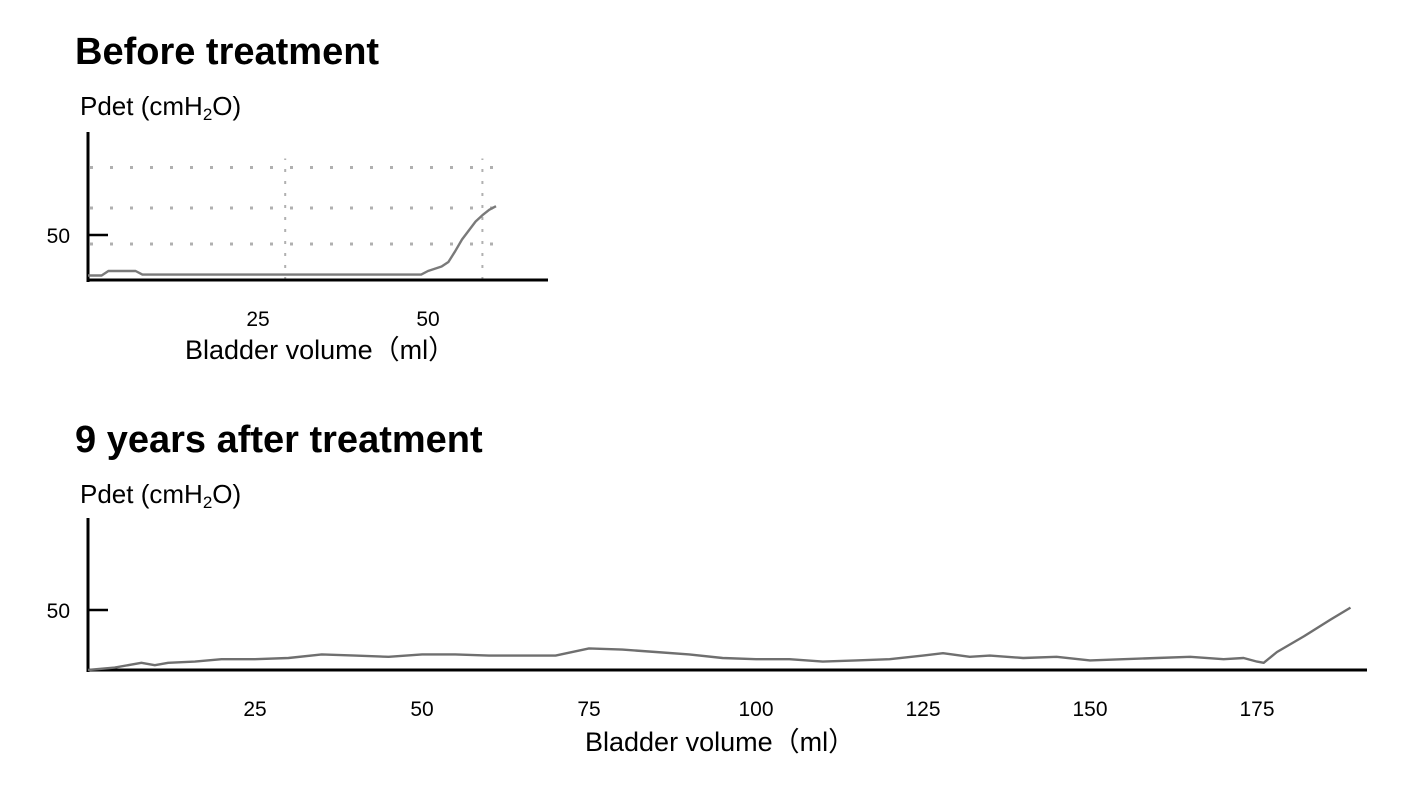 The width and height of the screenshot is (1417, 797). Describe the element at coordinates (720, 742) in the screenshot. I see `x-axis-label-after: Bladder volume（ml）` at that location.